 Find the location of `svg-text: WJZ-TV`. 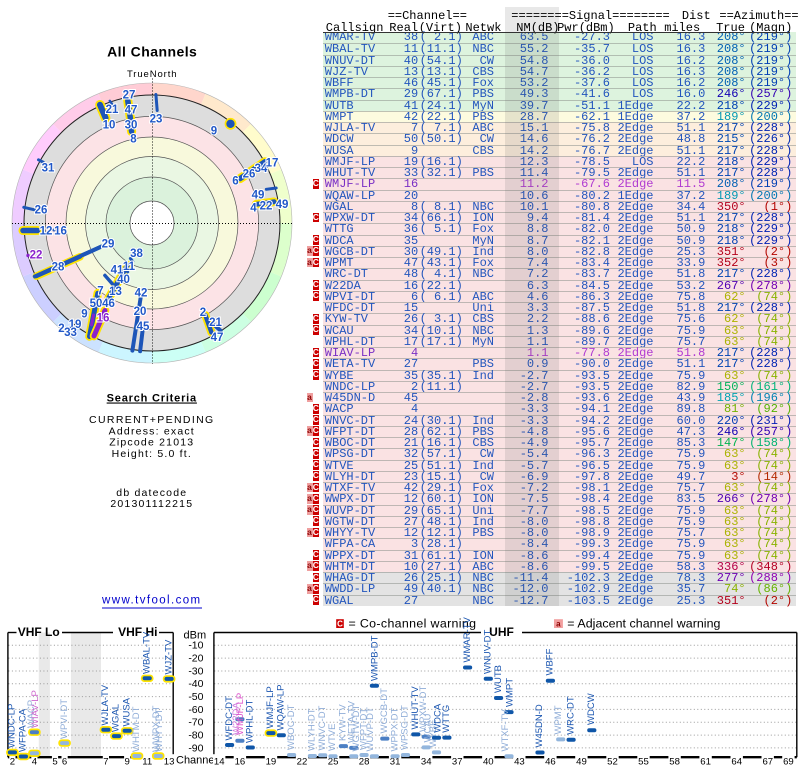

svg-text: WJZ-TV is located at coordinates (168, 656).